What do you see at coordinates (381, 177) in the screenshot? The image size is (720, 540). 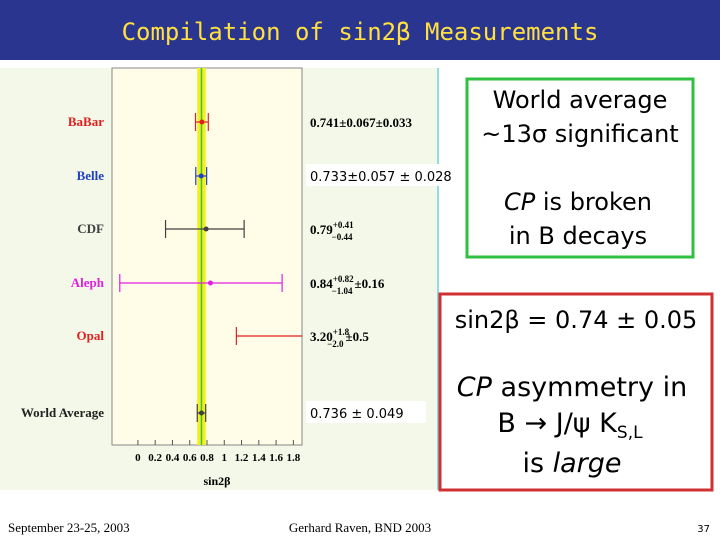 I see `value-label: 0.733±0.057 ± 0.028` at bounding box center [381, 177].